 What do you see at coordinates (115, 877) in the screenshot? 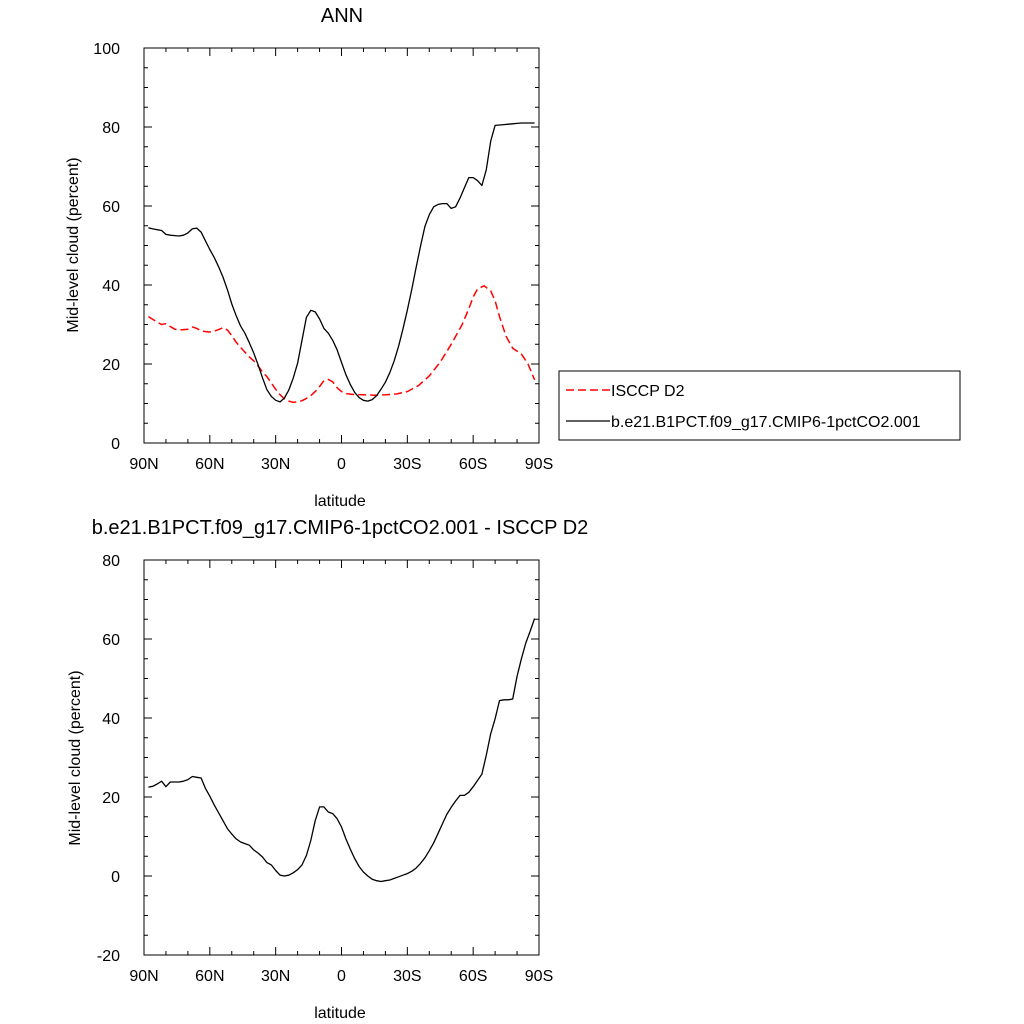
I see `bottom-y-tick-label: 0` at bounding box center [115, 877].